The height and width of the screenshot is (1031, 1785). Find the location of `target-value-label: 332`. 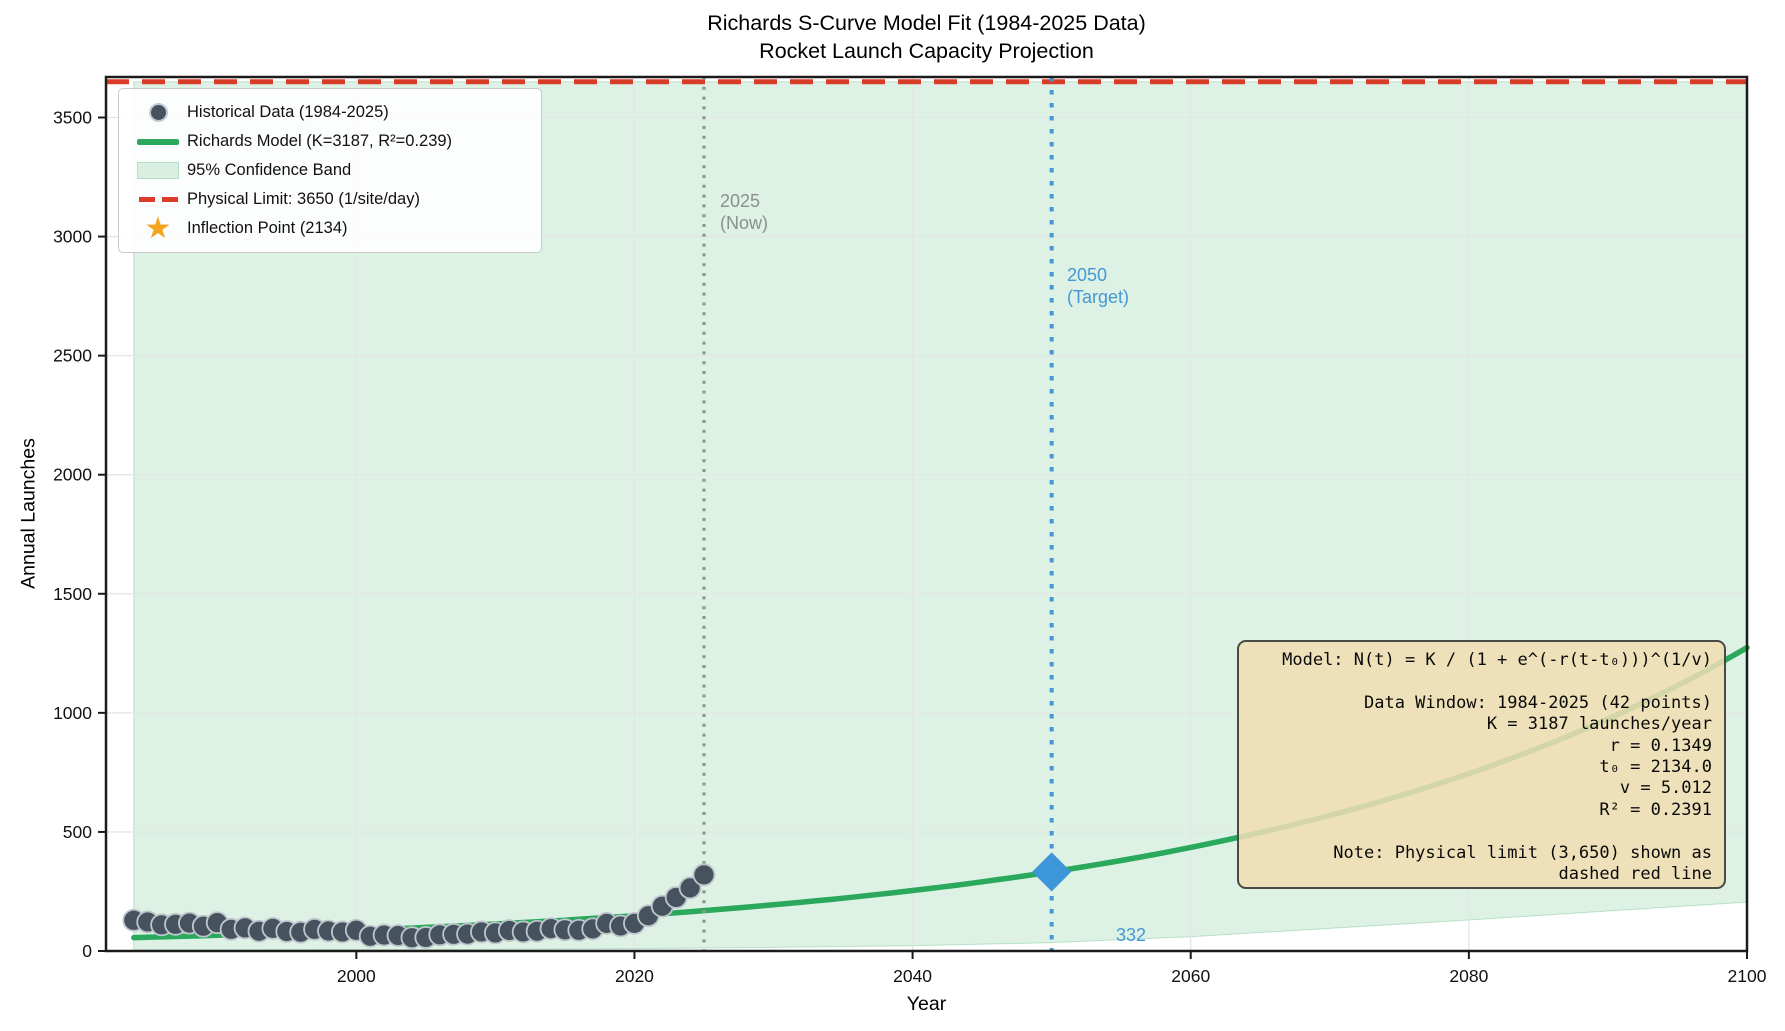

target-value-label: 332 is located at coordinates (1131, 935).